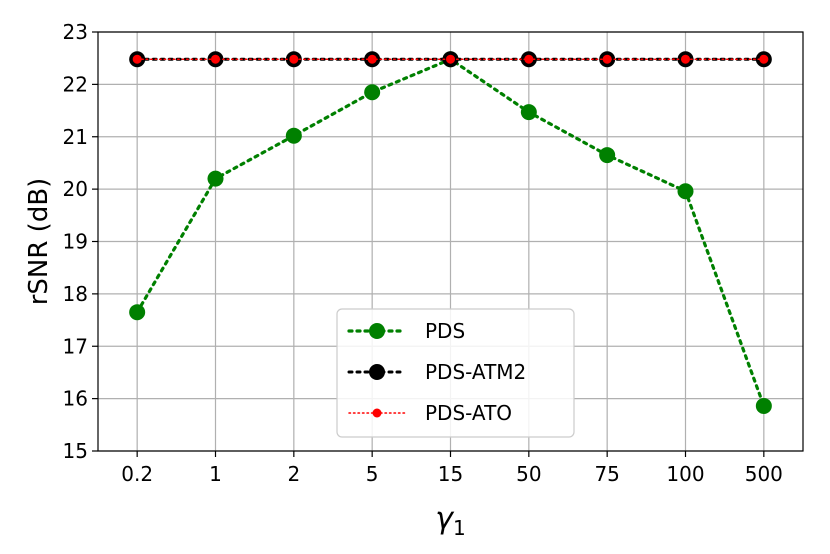  What do you see at coordinates (75, 399) in the screenshot?
I see `y-tick-label: 16` at bounding box center [75, 399].